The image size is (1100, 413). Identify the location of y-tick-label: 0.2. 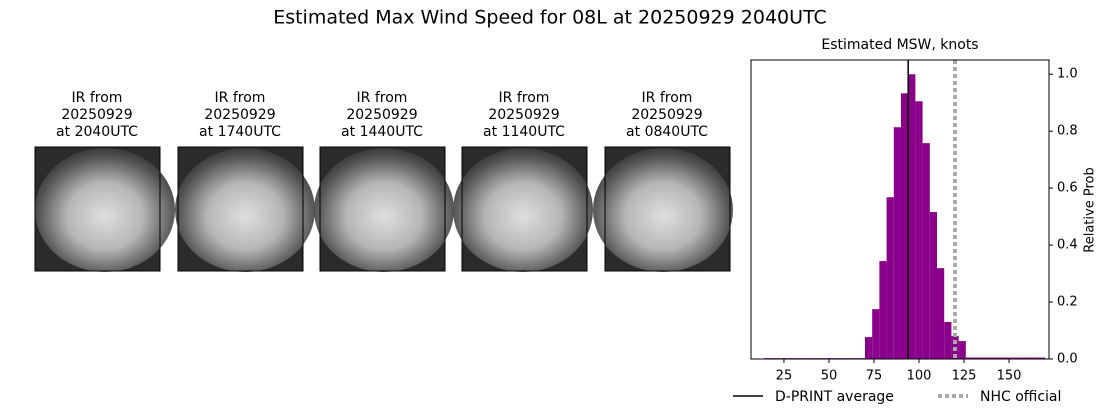
(1067, 302).